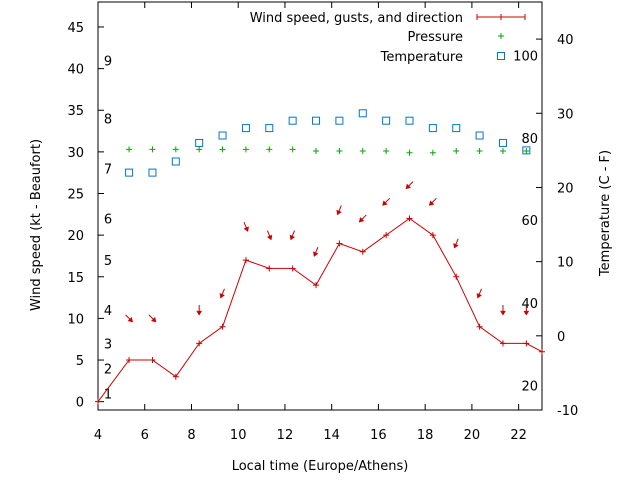  I want to click on legend-symbol-temperature, so click(501, 56).